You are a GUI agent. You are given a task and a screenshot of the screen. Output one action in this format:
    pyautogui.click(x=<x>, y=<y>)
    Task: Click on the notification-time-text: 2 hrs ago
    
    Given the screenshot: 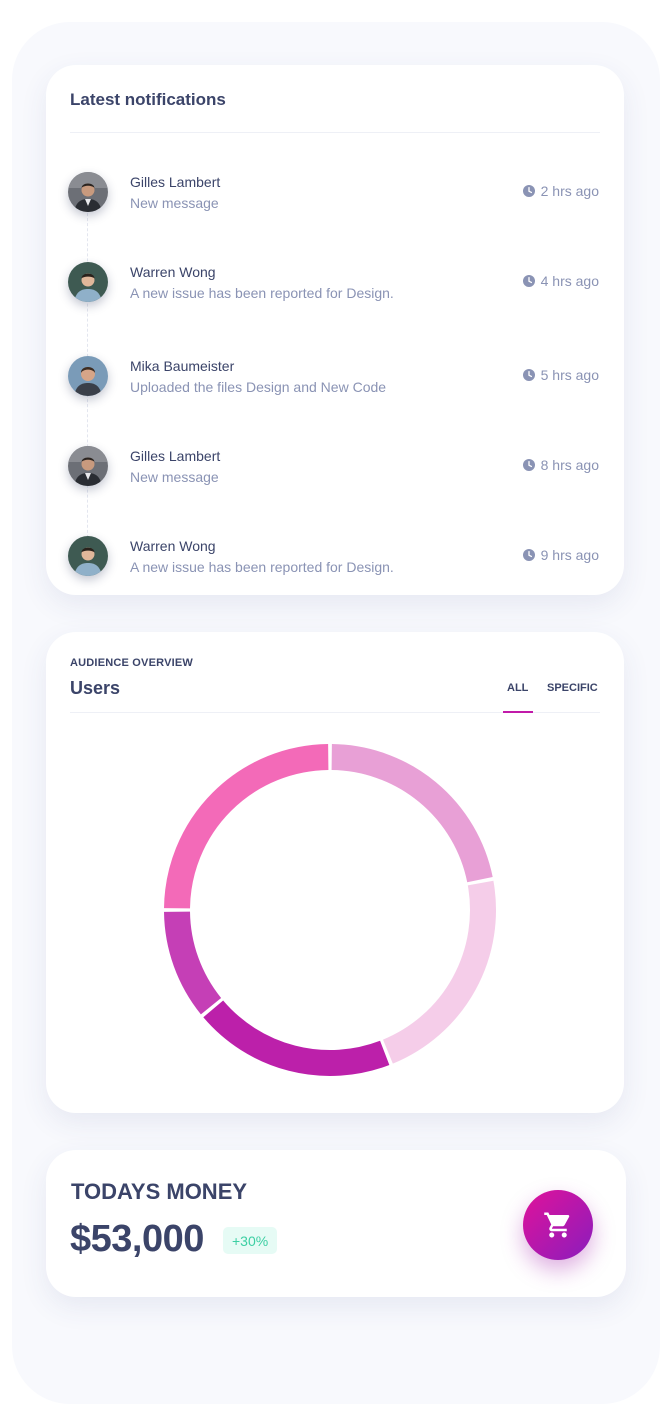 What is the action you would take?
    pyautogui.click(x=569, y=191)
    